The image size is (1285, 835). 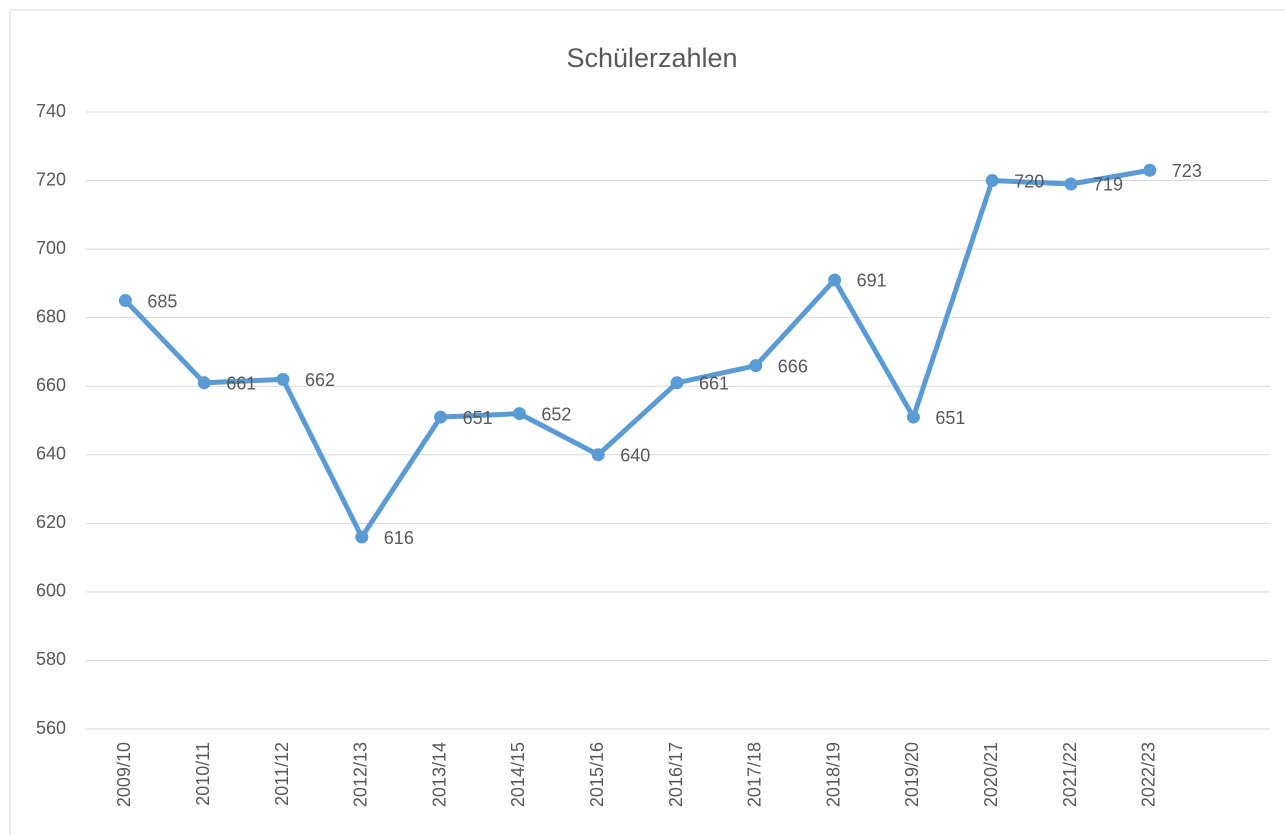 I want to click on data-label: 640, so click(x=635, y=456).